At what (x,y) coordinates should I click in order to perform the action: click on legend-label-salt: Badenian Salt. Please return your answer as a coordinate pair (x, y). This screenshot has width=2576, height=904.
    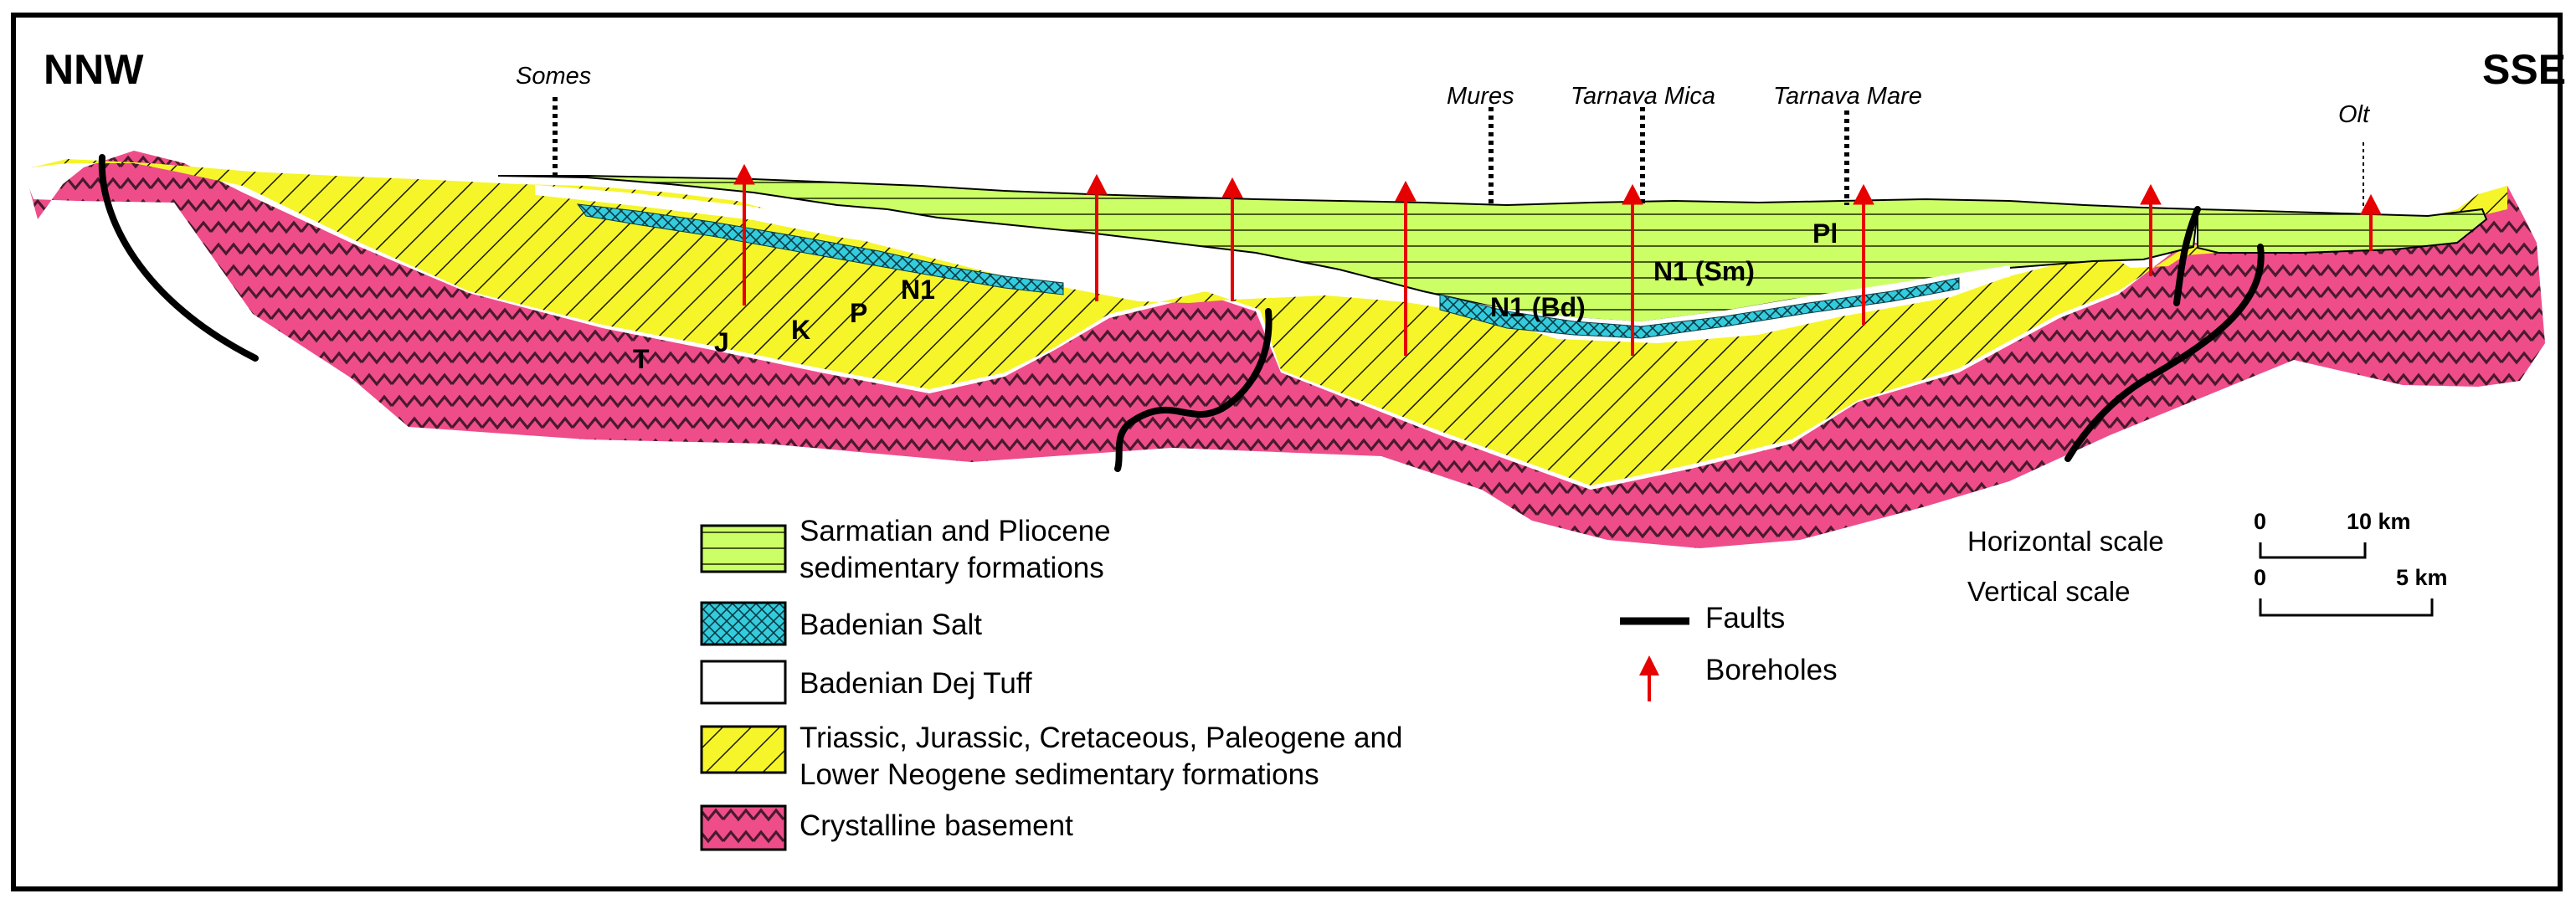
    Looking at the image, I should click on (891, 625).